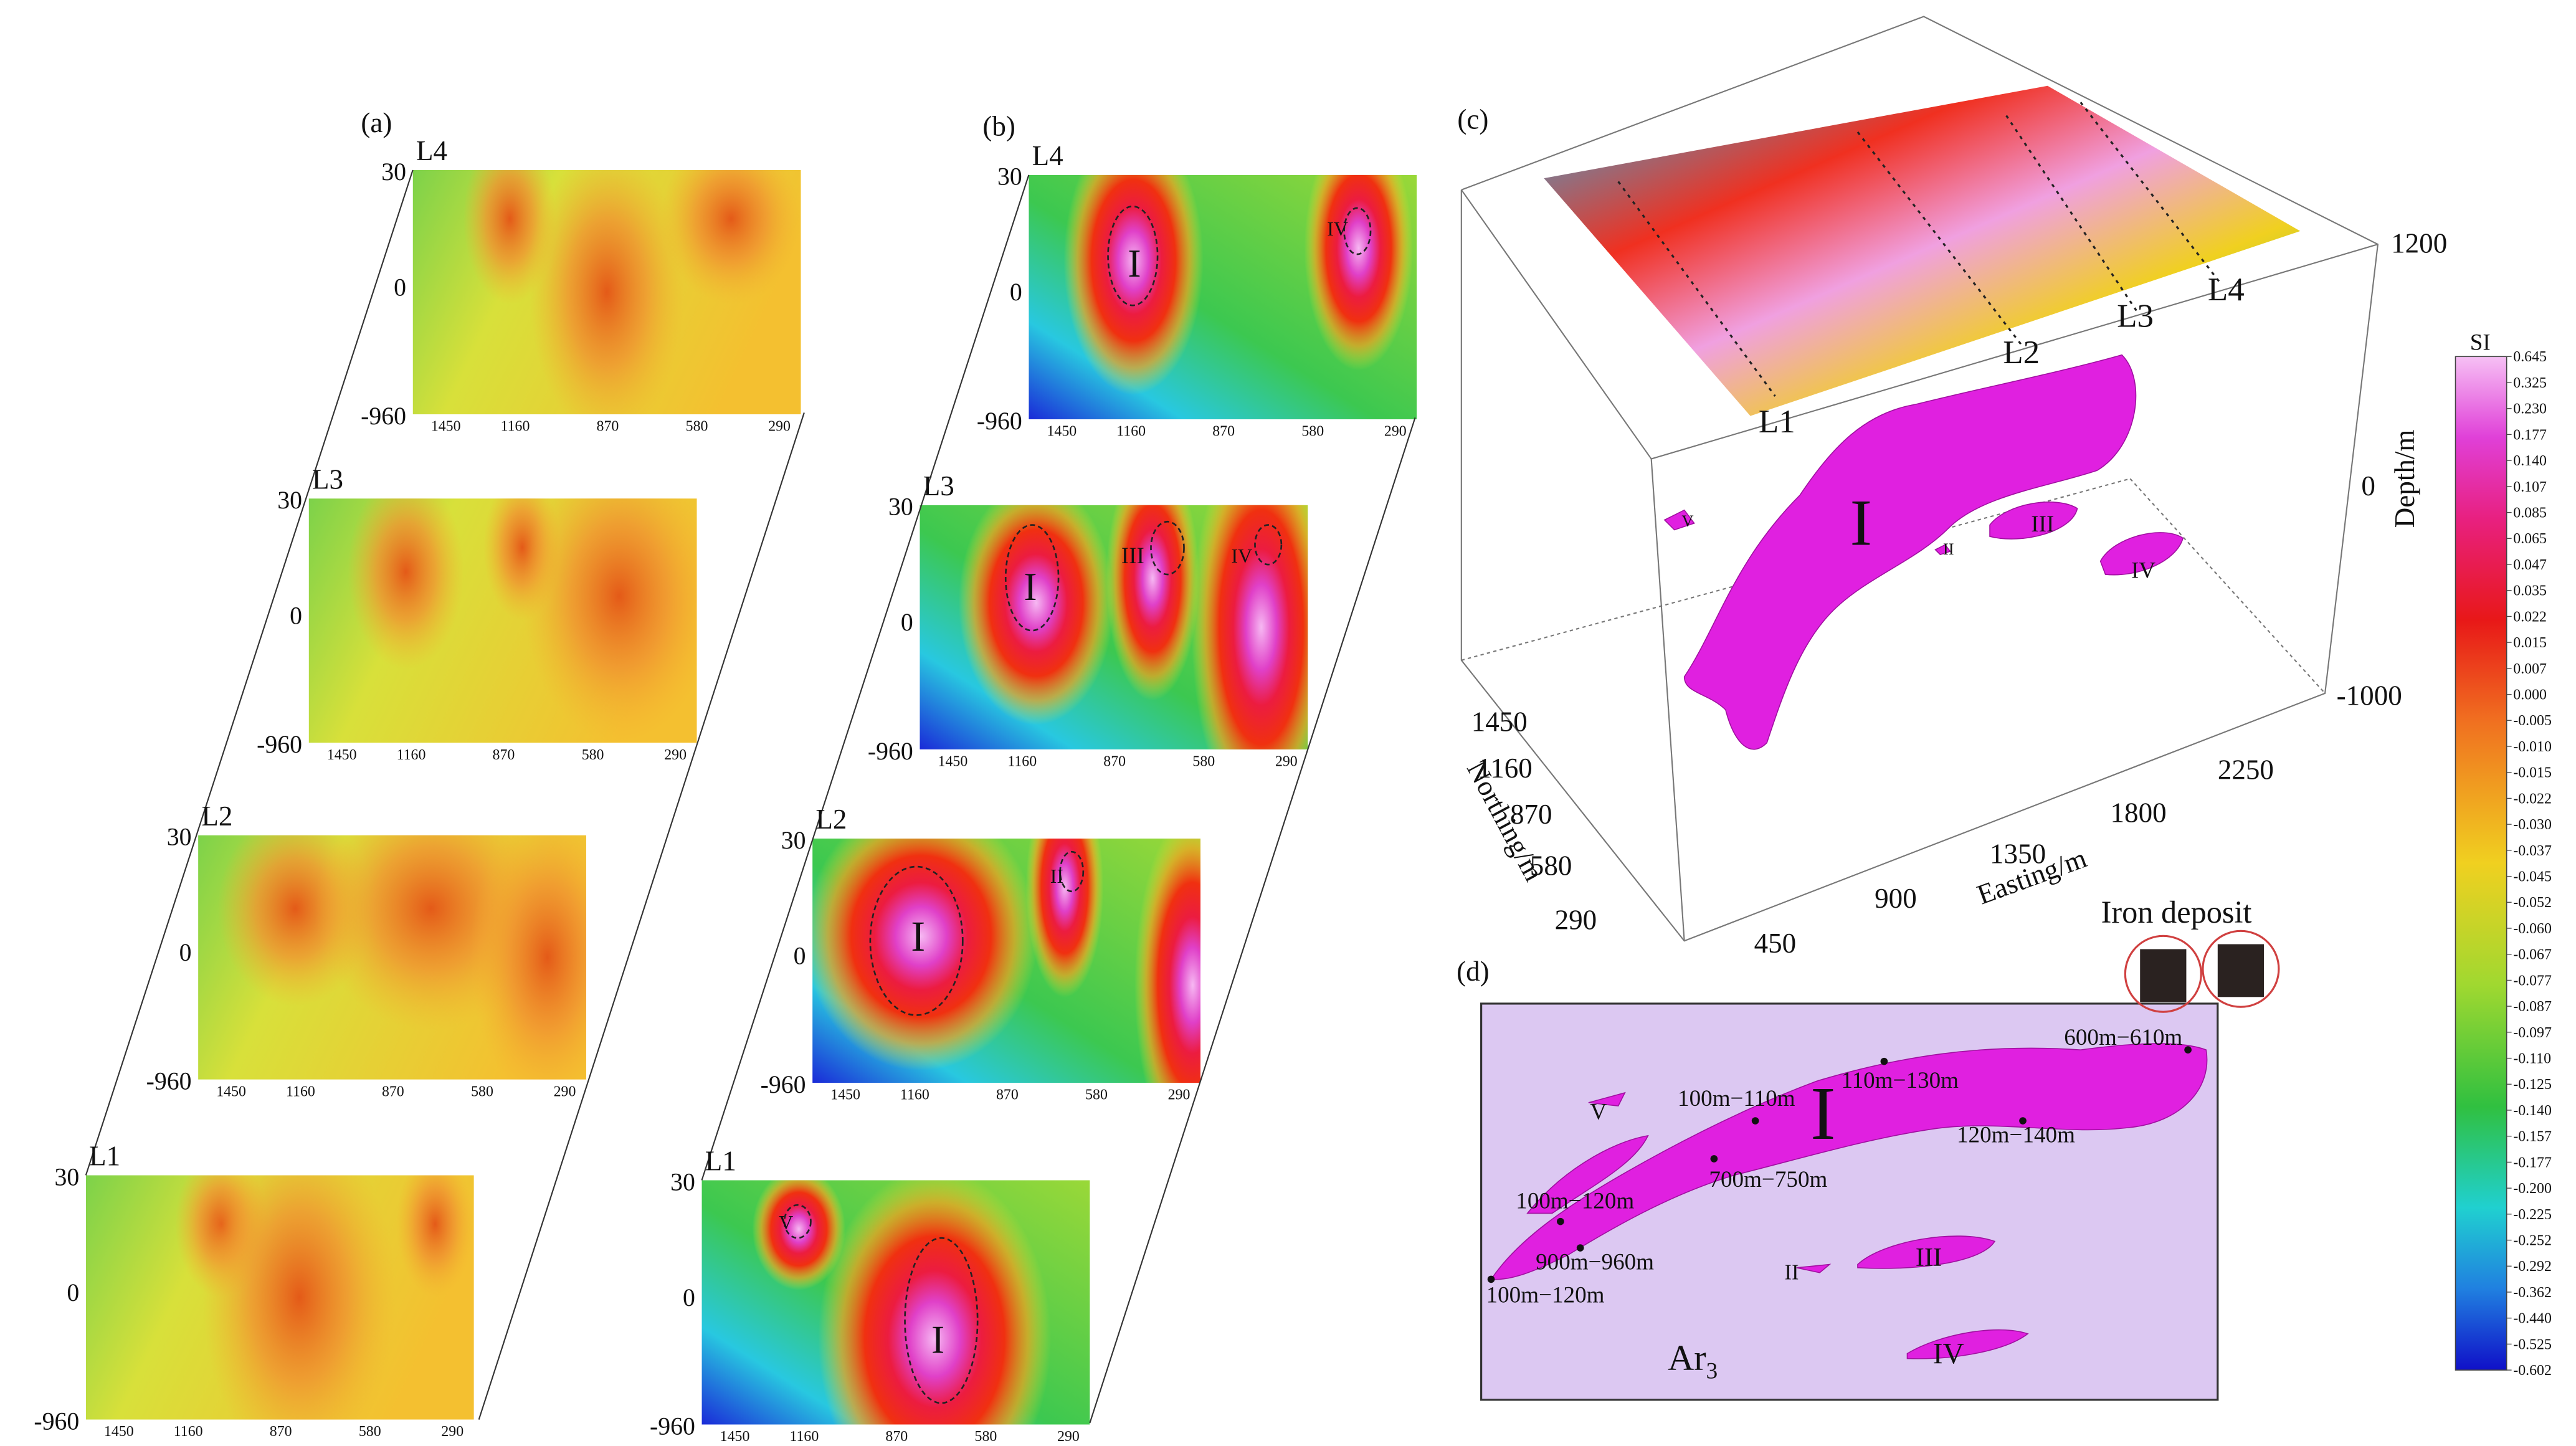  What do you see at coordinates (2530, 669) in the screenshot?
I see `colorbar-label: 0.007` at bounding box center [2530, 669].